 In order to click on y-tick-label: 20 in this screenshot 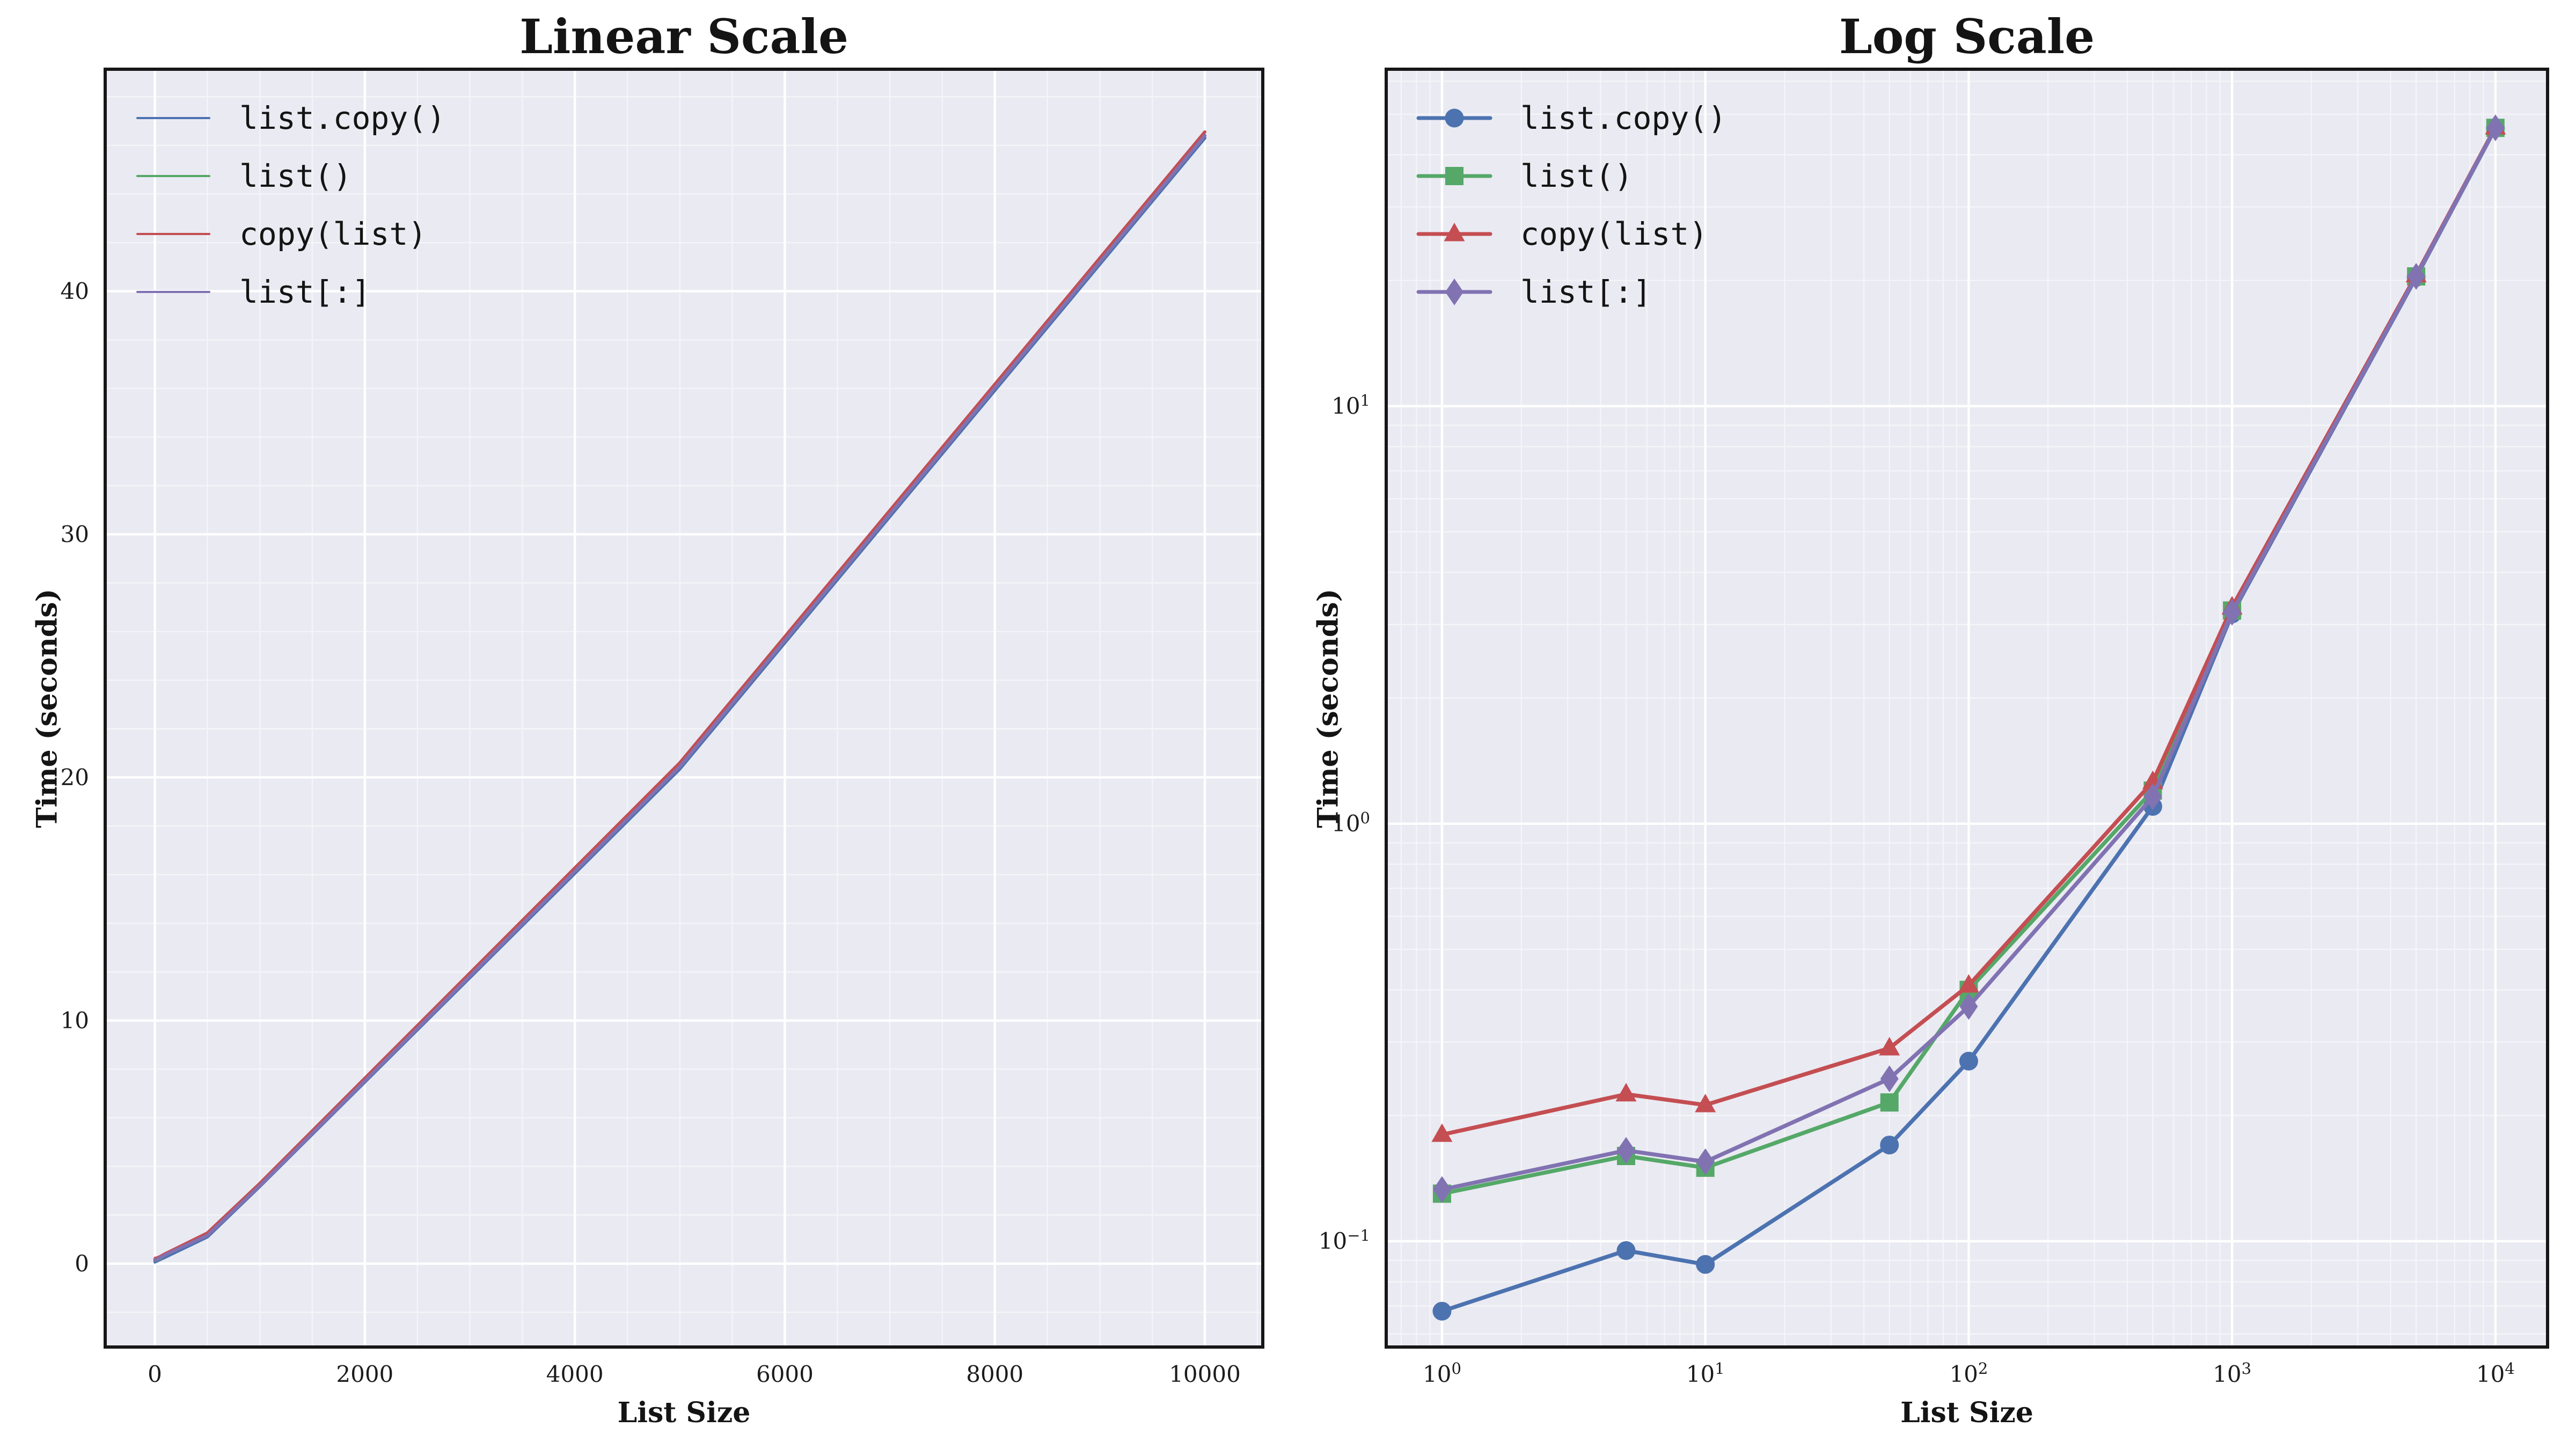, I will do `click(74, 777)`.